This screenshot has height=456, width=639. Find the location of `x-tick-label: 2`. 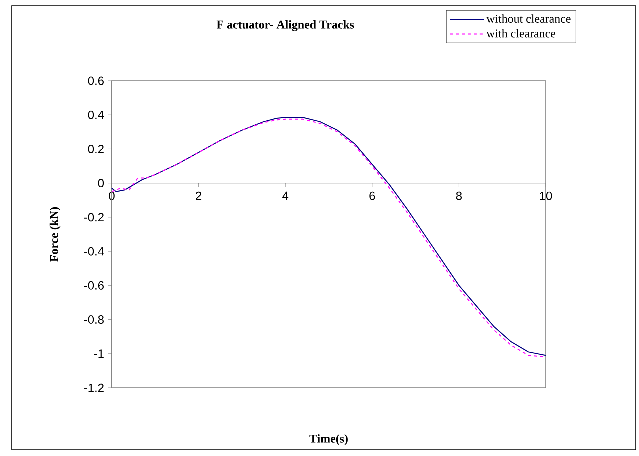

x-tick-label: 2 is located at coordinates (199, 196).